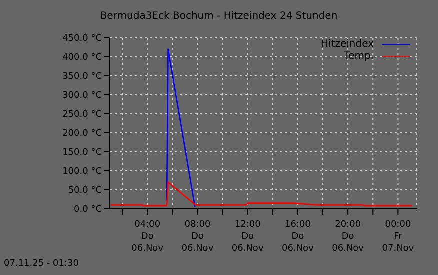  What do you see at coordinates (348, 237) in the screenshot?
I see `x-tick-label: 20:00 Do 06.Nov` at bounding box center [348, 237].